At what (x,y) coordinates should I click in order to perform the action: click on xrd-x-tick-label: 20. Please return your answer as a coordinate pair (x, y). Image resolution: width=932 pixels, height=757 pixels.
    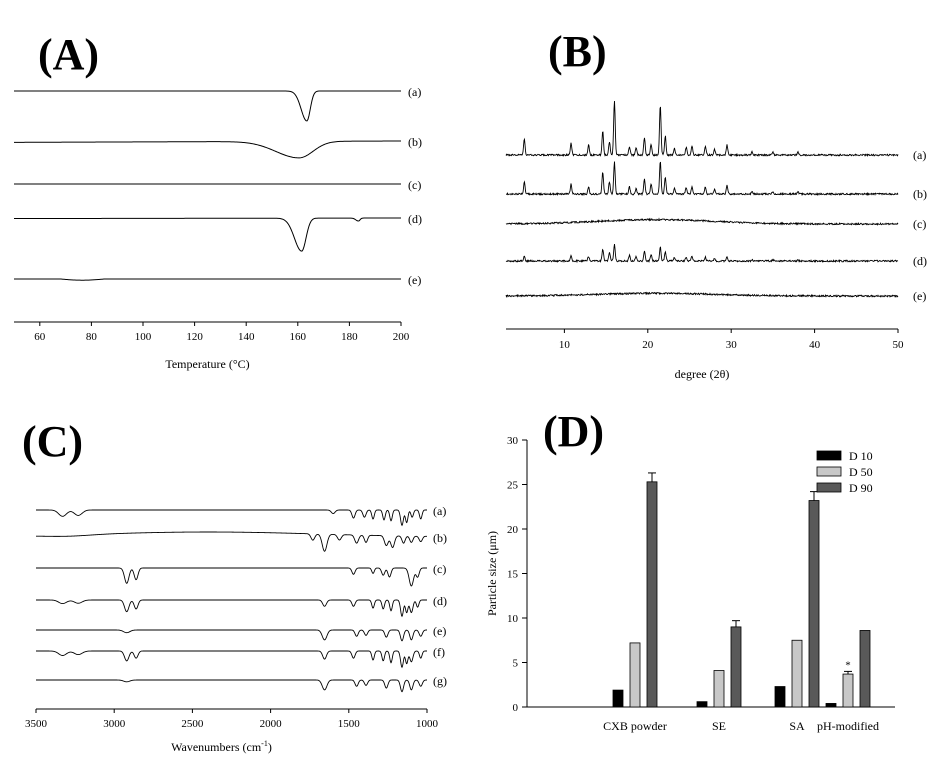
    Looking at the image, I should click on (648, 345).